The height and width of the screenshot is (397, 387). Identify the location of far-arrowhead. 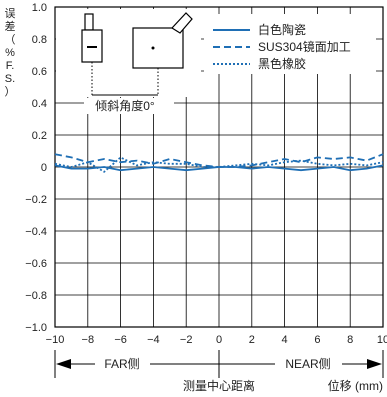
(63, 364).